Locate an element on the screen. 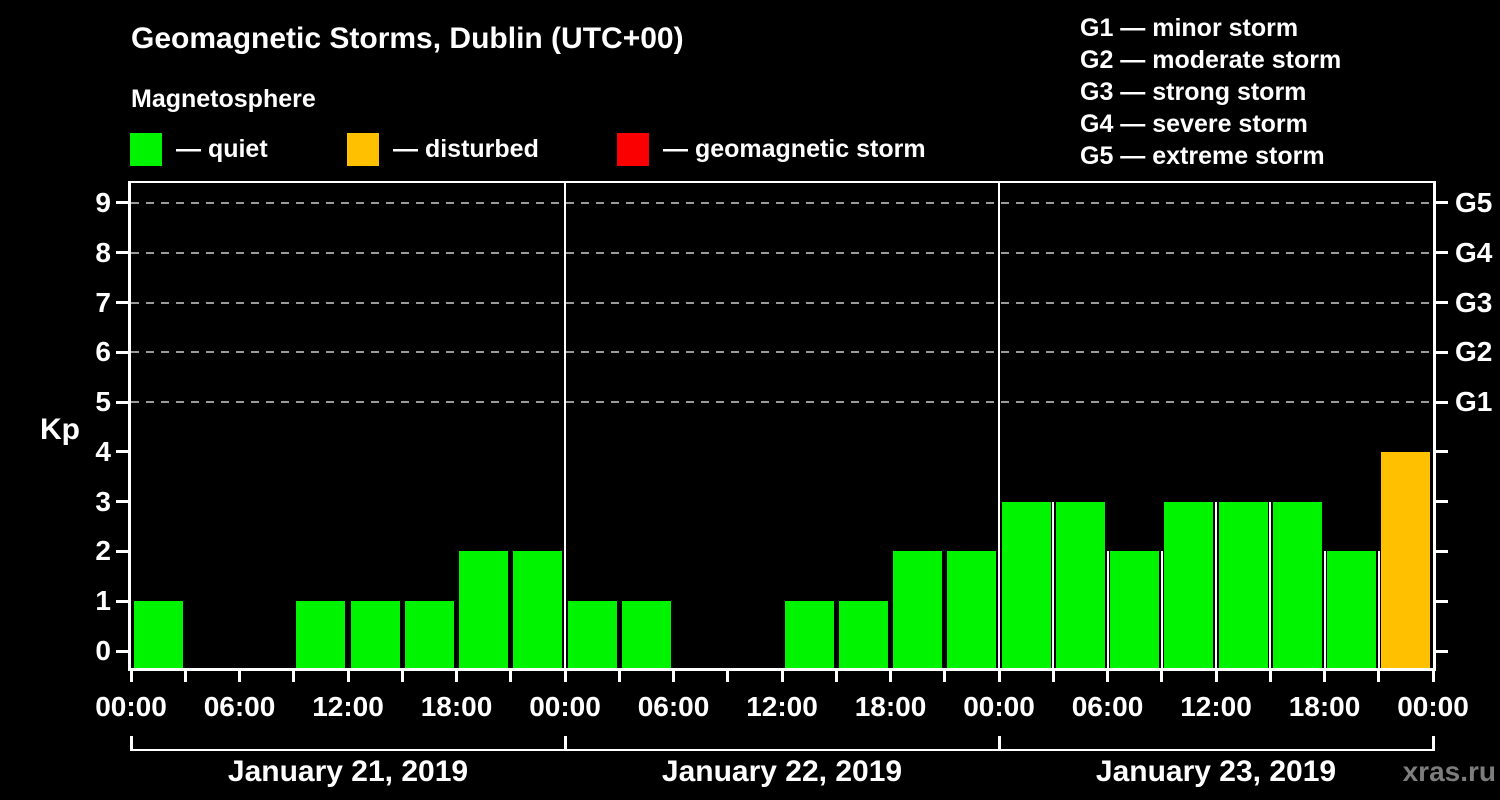 This screenshot has height=800, width=1500. gridline-kp8 is located at coordinates (782, 252).